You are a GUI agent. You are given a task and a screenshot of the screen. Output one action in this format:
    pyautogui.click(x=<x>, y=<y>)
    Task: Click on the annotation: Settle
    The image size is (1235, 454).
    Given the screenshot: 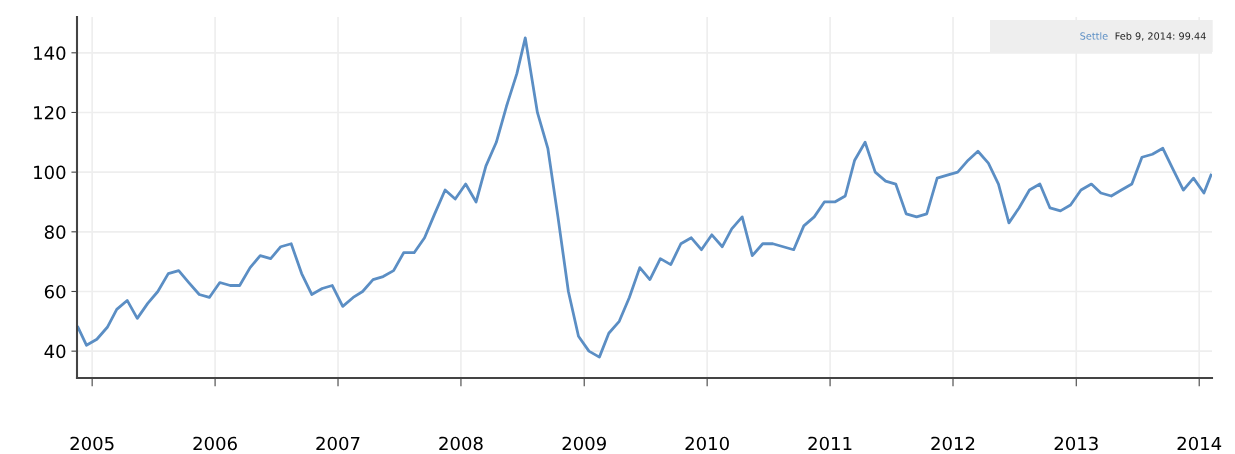 What is the action you would take?
    pyautogui.click(x=1094, y=36)
    